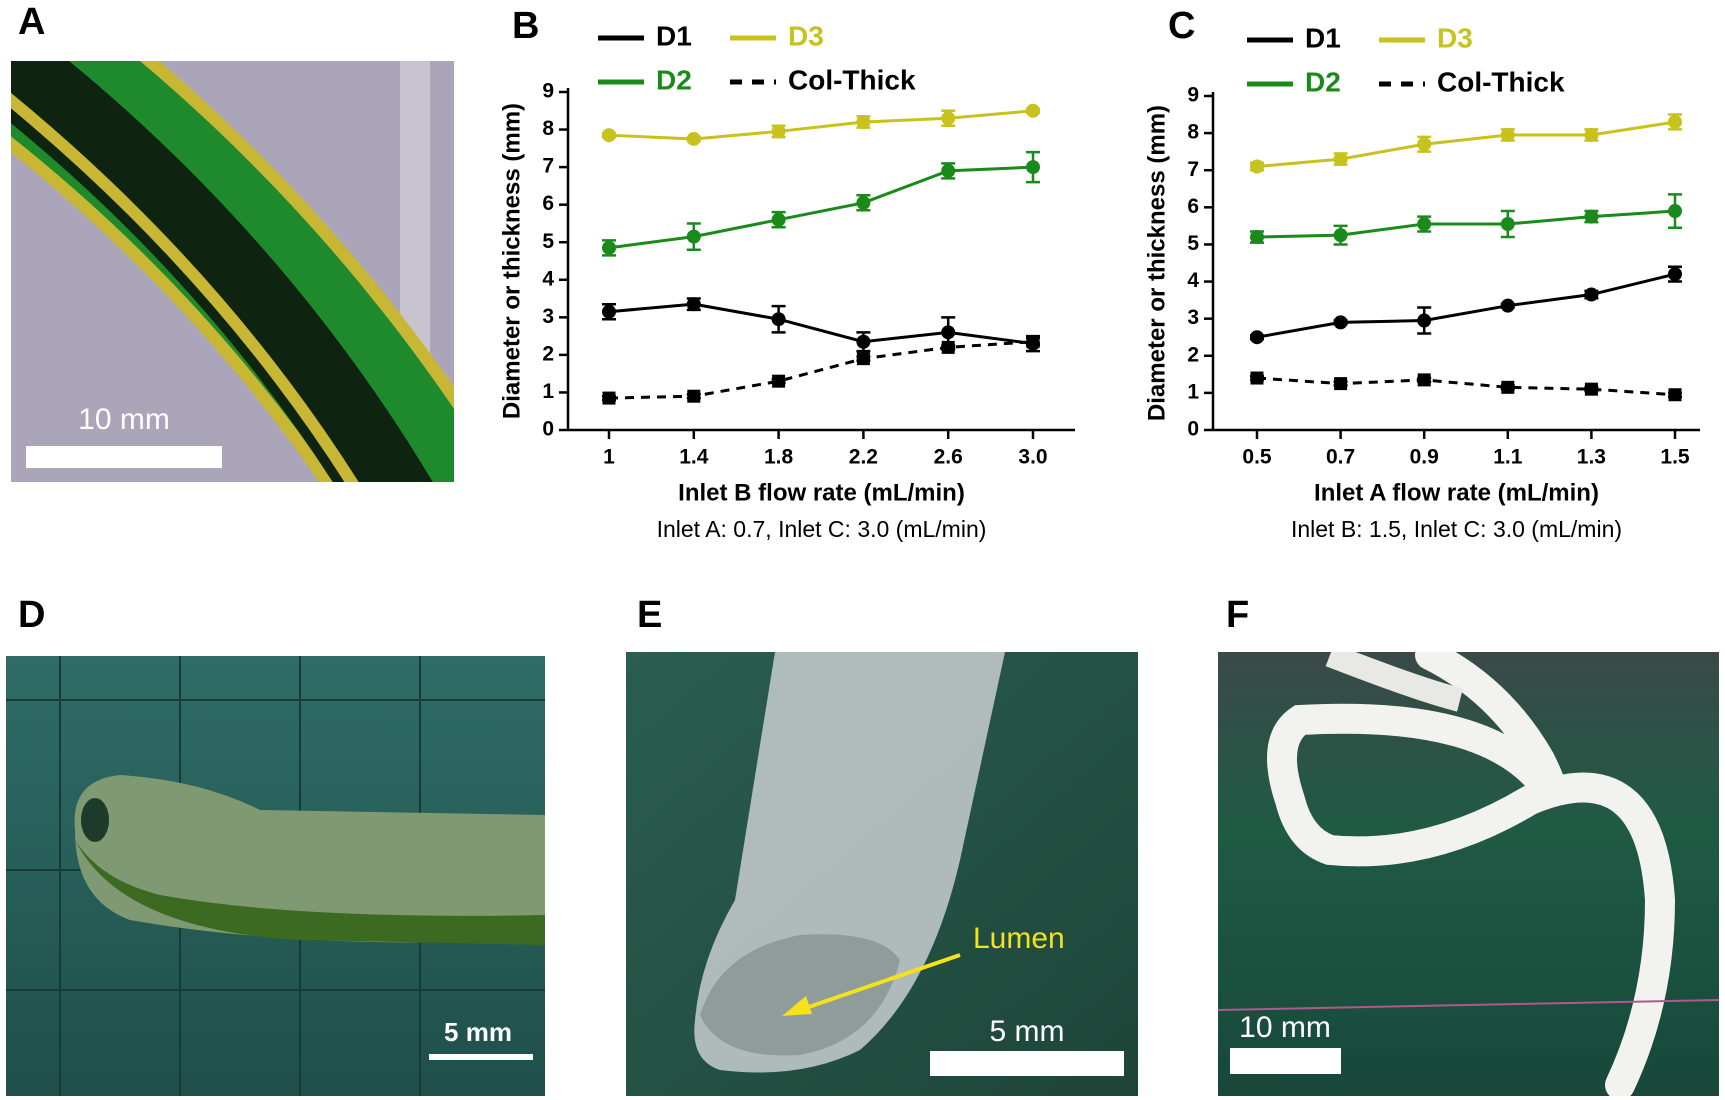 This screenshot has width=1725, height=1100. Describe the element at coordinates (1193, 354) in the screenshot. I see `y-tick-label: 2` at that location.